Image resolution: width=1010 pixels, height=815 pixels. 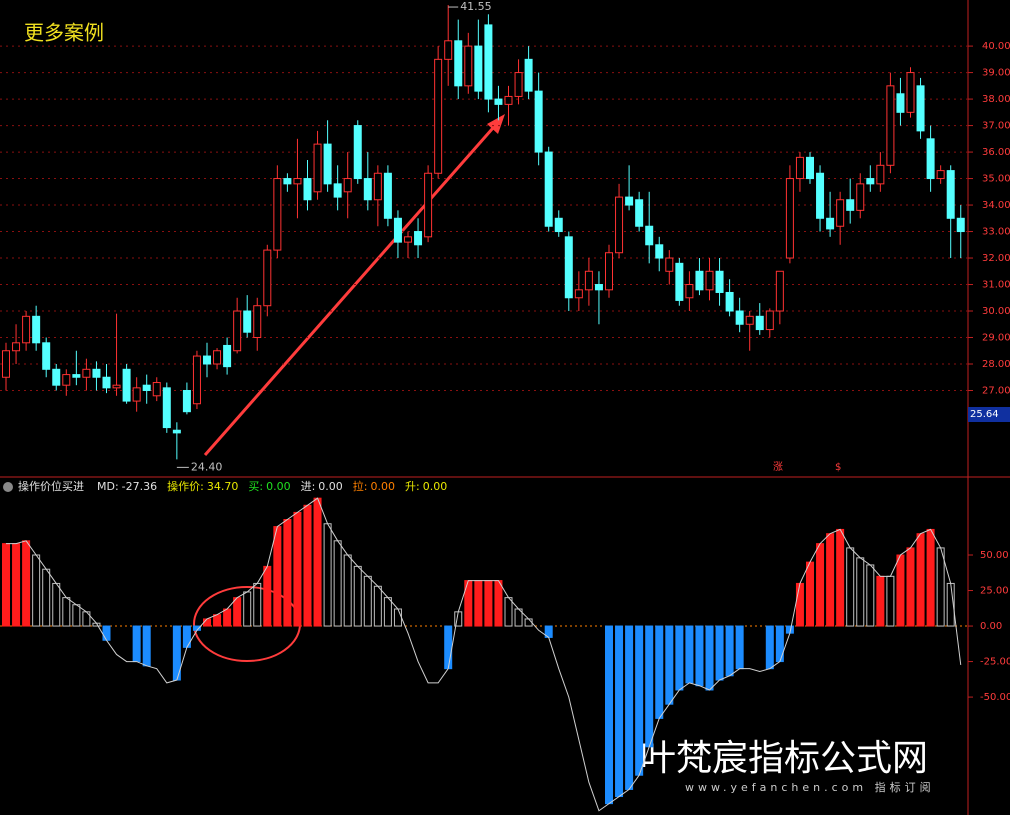 I want to click on arrow, so click(x=352, y=287).